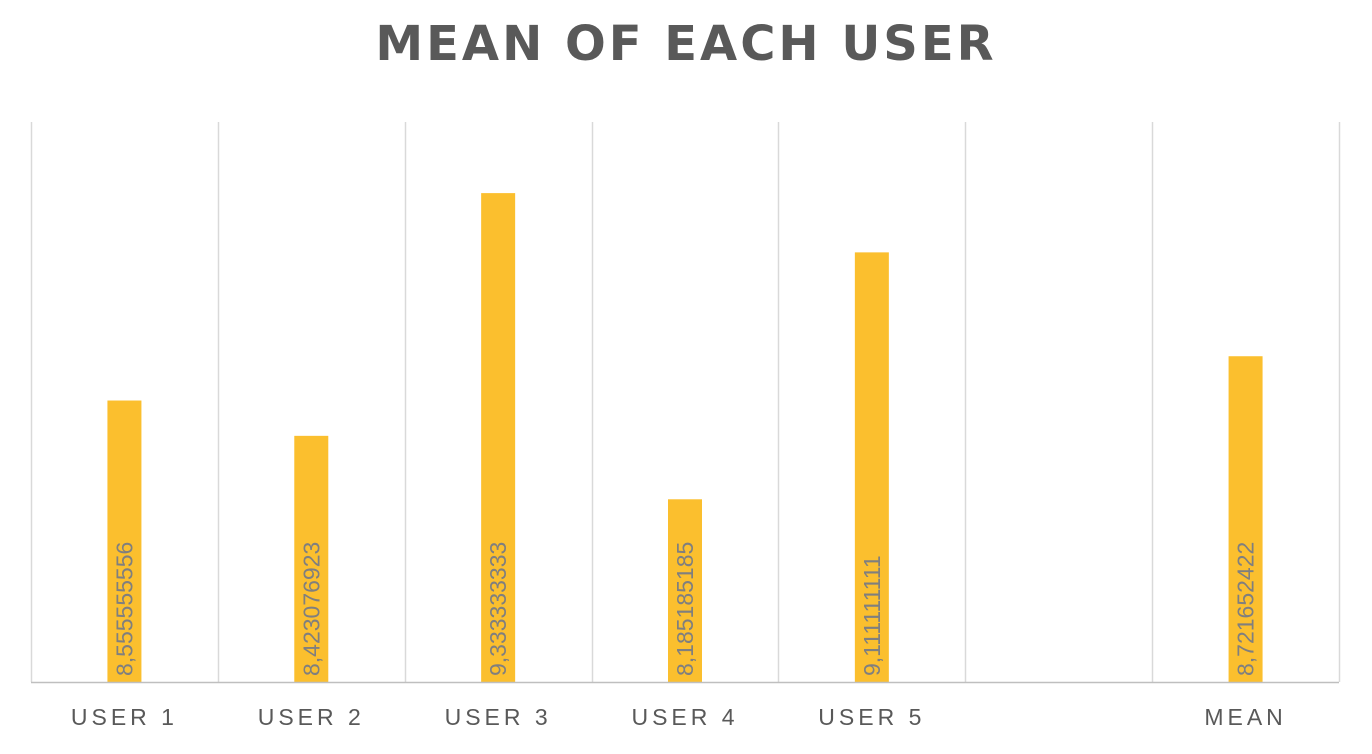 This screenshot has width=1372, height=754. I want to click on data-label-3: 8,185185185, so click(685, 609).